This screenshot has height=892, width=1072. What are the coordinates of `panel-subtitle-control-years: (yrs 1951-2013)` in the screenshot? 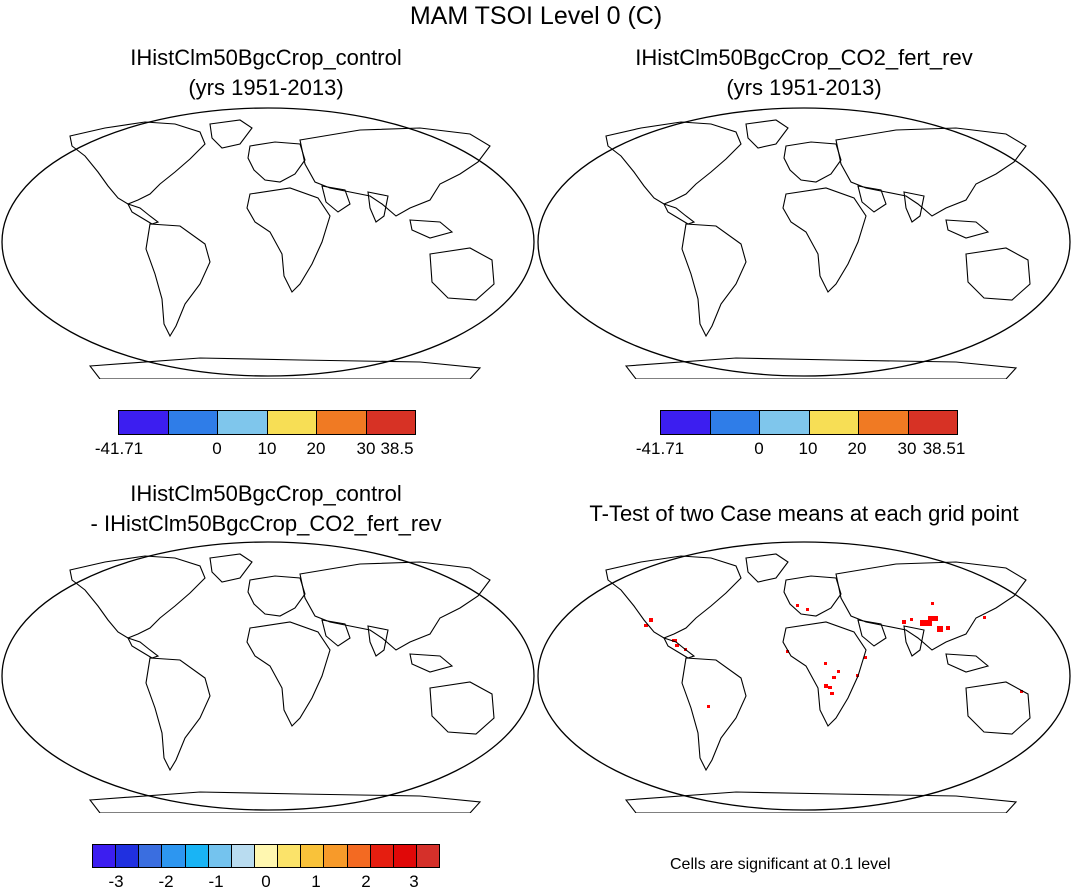 It's located at (266, 87).